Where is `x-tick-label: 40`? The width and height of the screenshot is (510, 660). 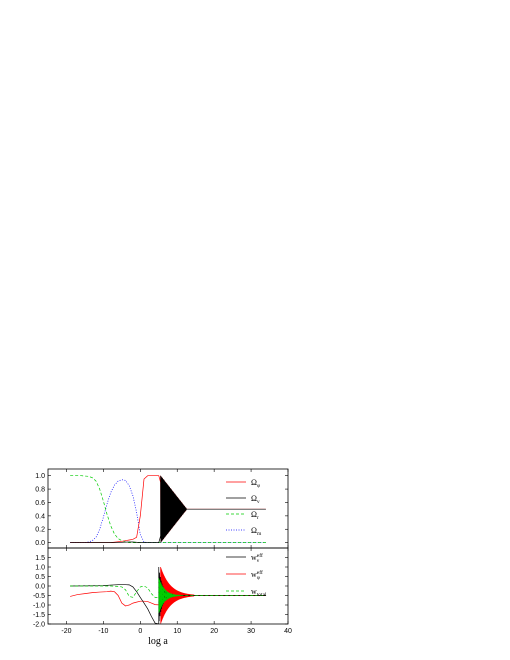
x-tick-label: 40 is located at coordinates (288, 631).